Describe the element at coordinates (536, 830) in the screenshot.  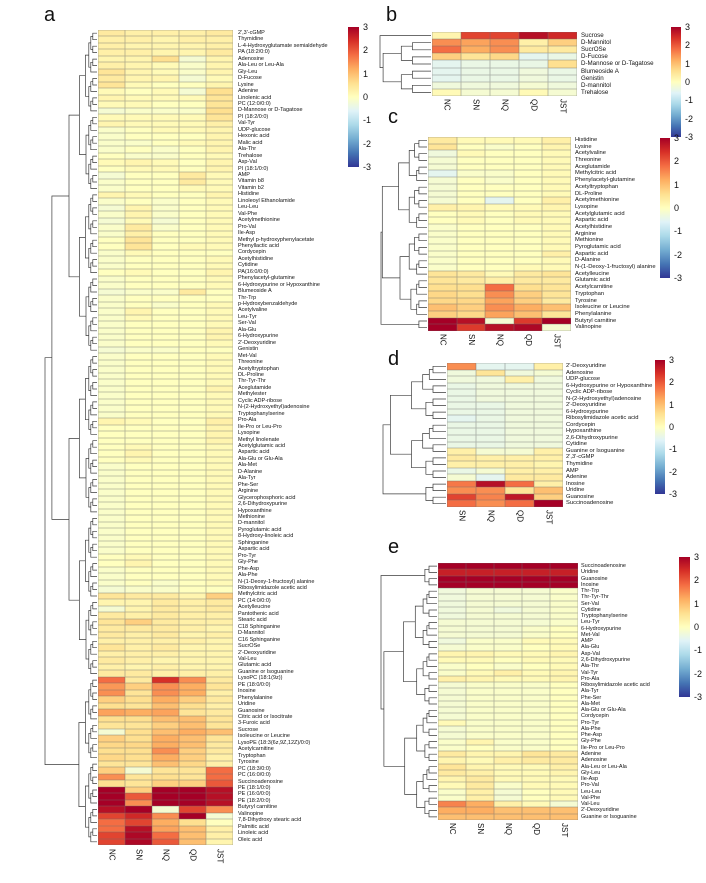
I see `column-label-cell: QD` at that location.